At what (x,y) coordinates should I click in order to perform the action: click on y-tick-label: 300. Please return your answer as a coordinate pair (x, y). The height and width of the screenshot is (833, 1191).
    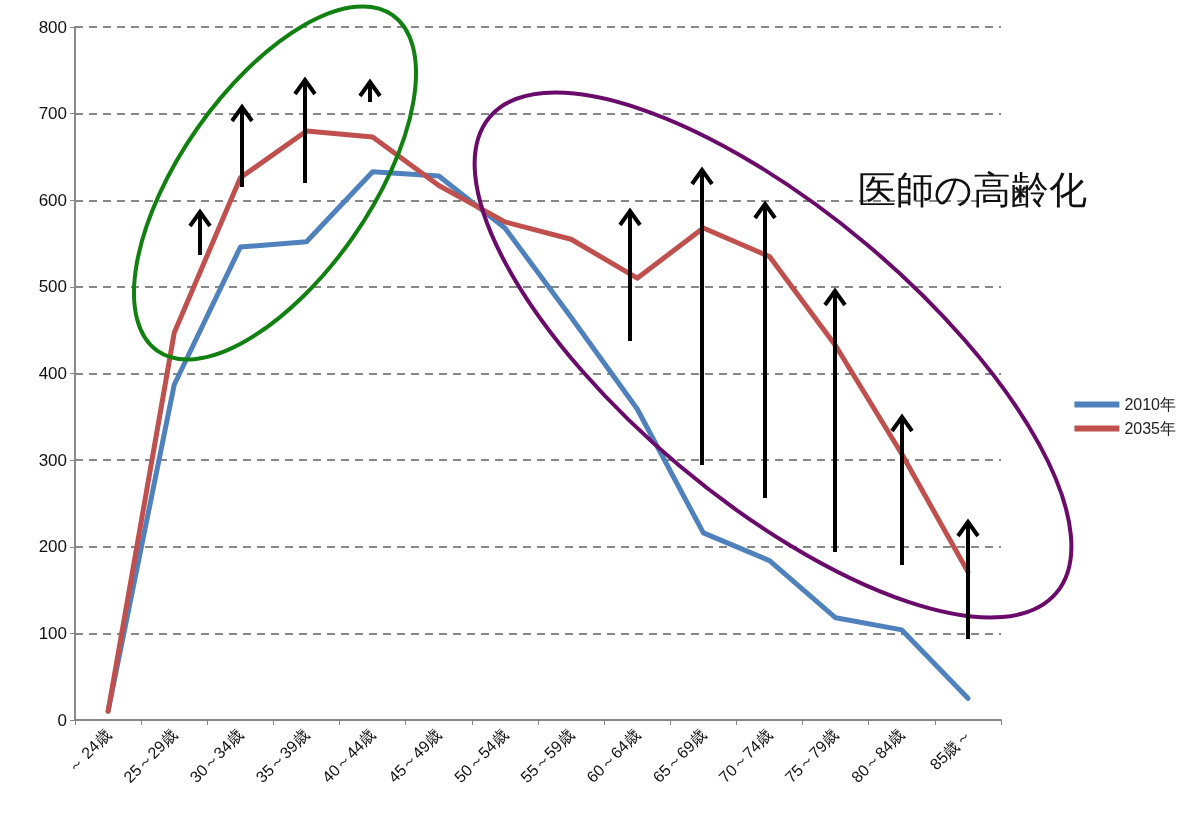
    Looking at the image, I should click on (52, 460).